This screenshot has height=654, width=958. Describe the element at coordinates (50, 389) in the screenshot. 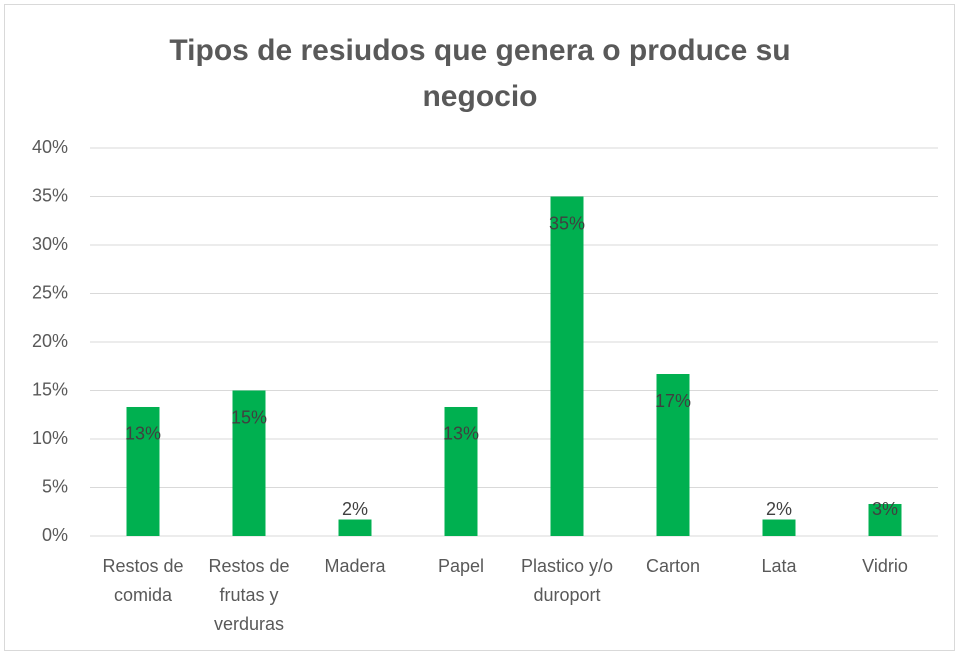

I see `y-tick-label: 15%` at that location.